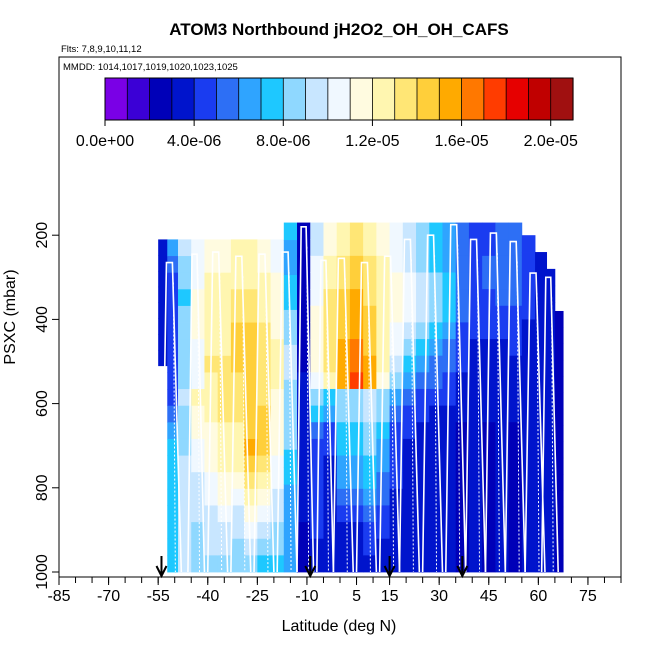 The image size is (650, 650). Describe the element at coordinates (339, 626) in the screenshot. I see `x-axis-label: Latitude (deg N)` at that location.